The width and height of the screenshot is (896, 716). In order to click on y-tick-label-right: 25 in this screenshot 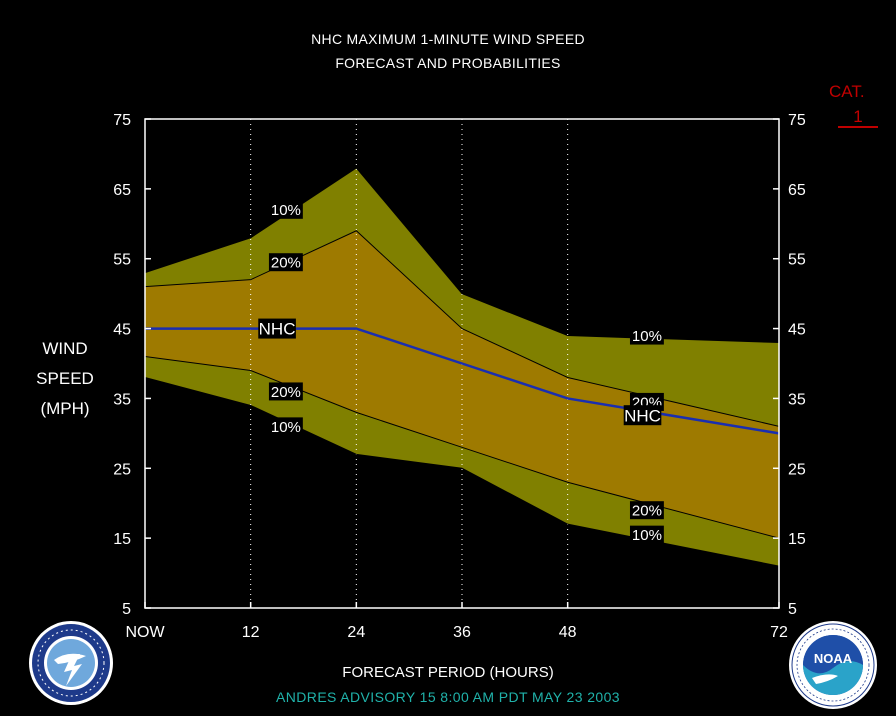, I will do `click(797, 469)`.